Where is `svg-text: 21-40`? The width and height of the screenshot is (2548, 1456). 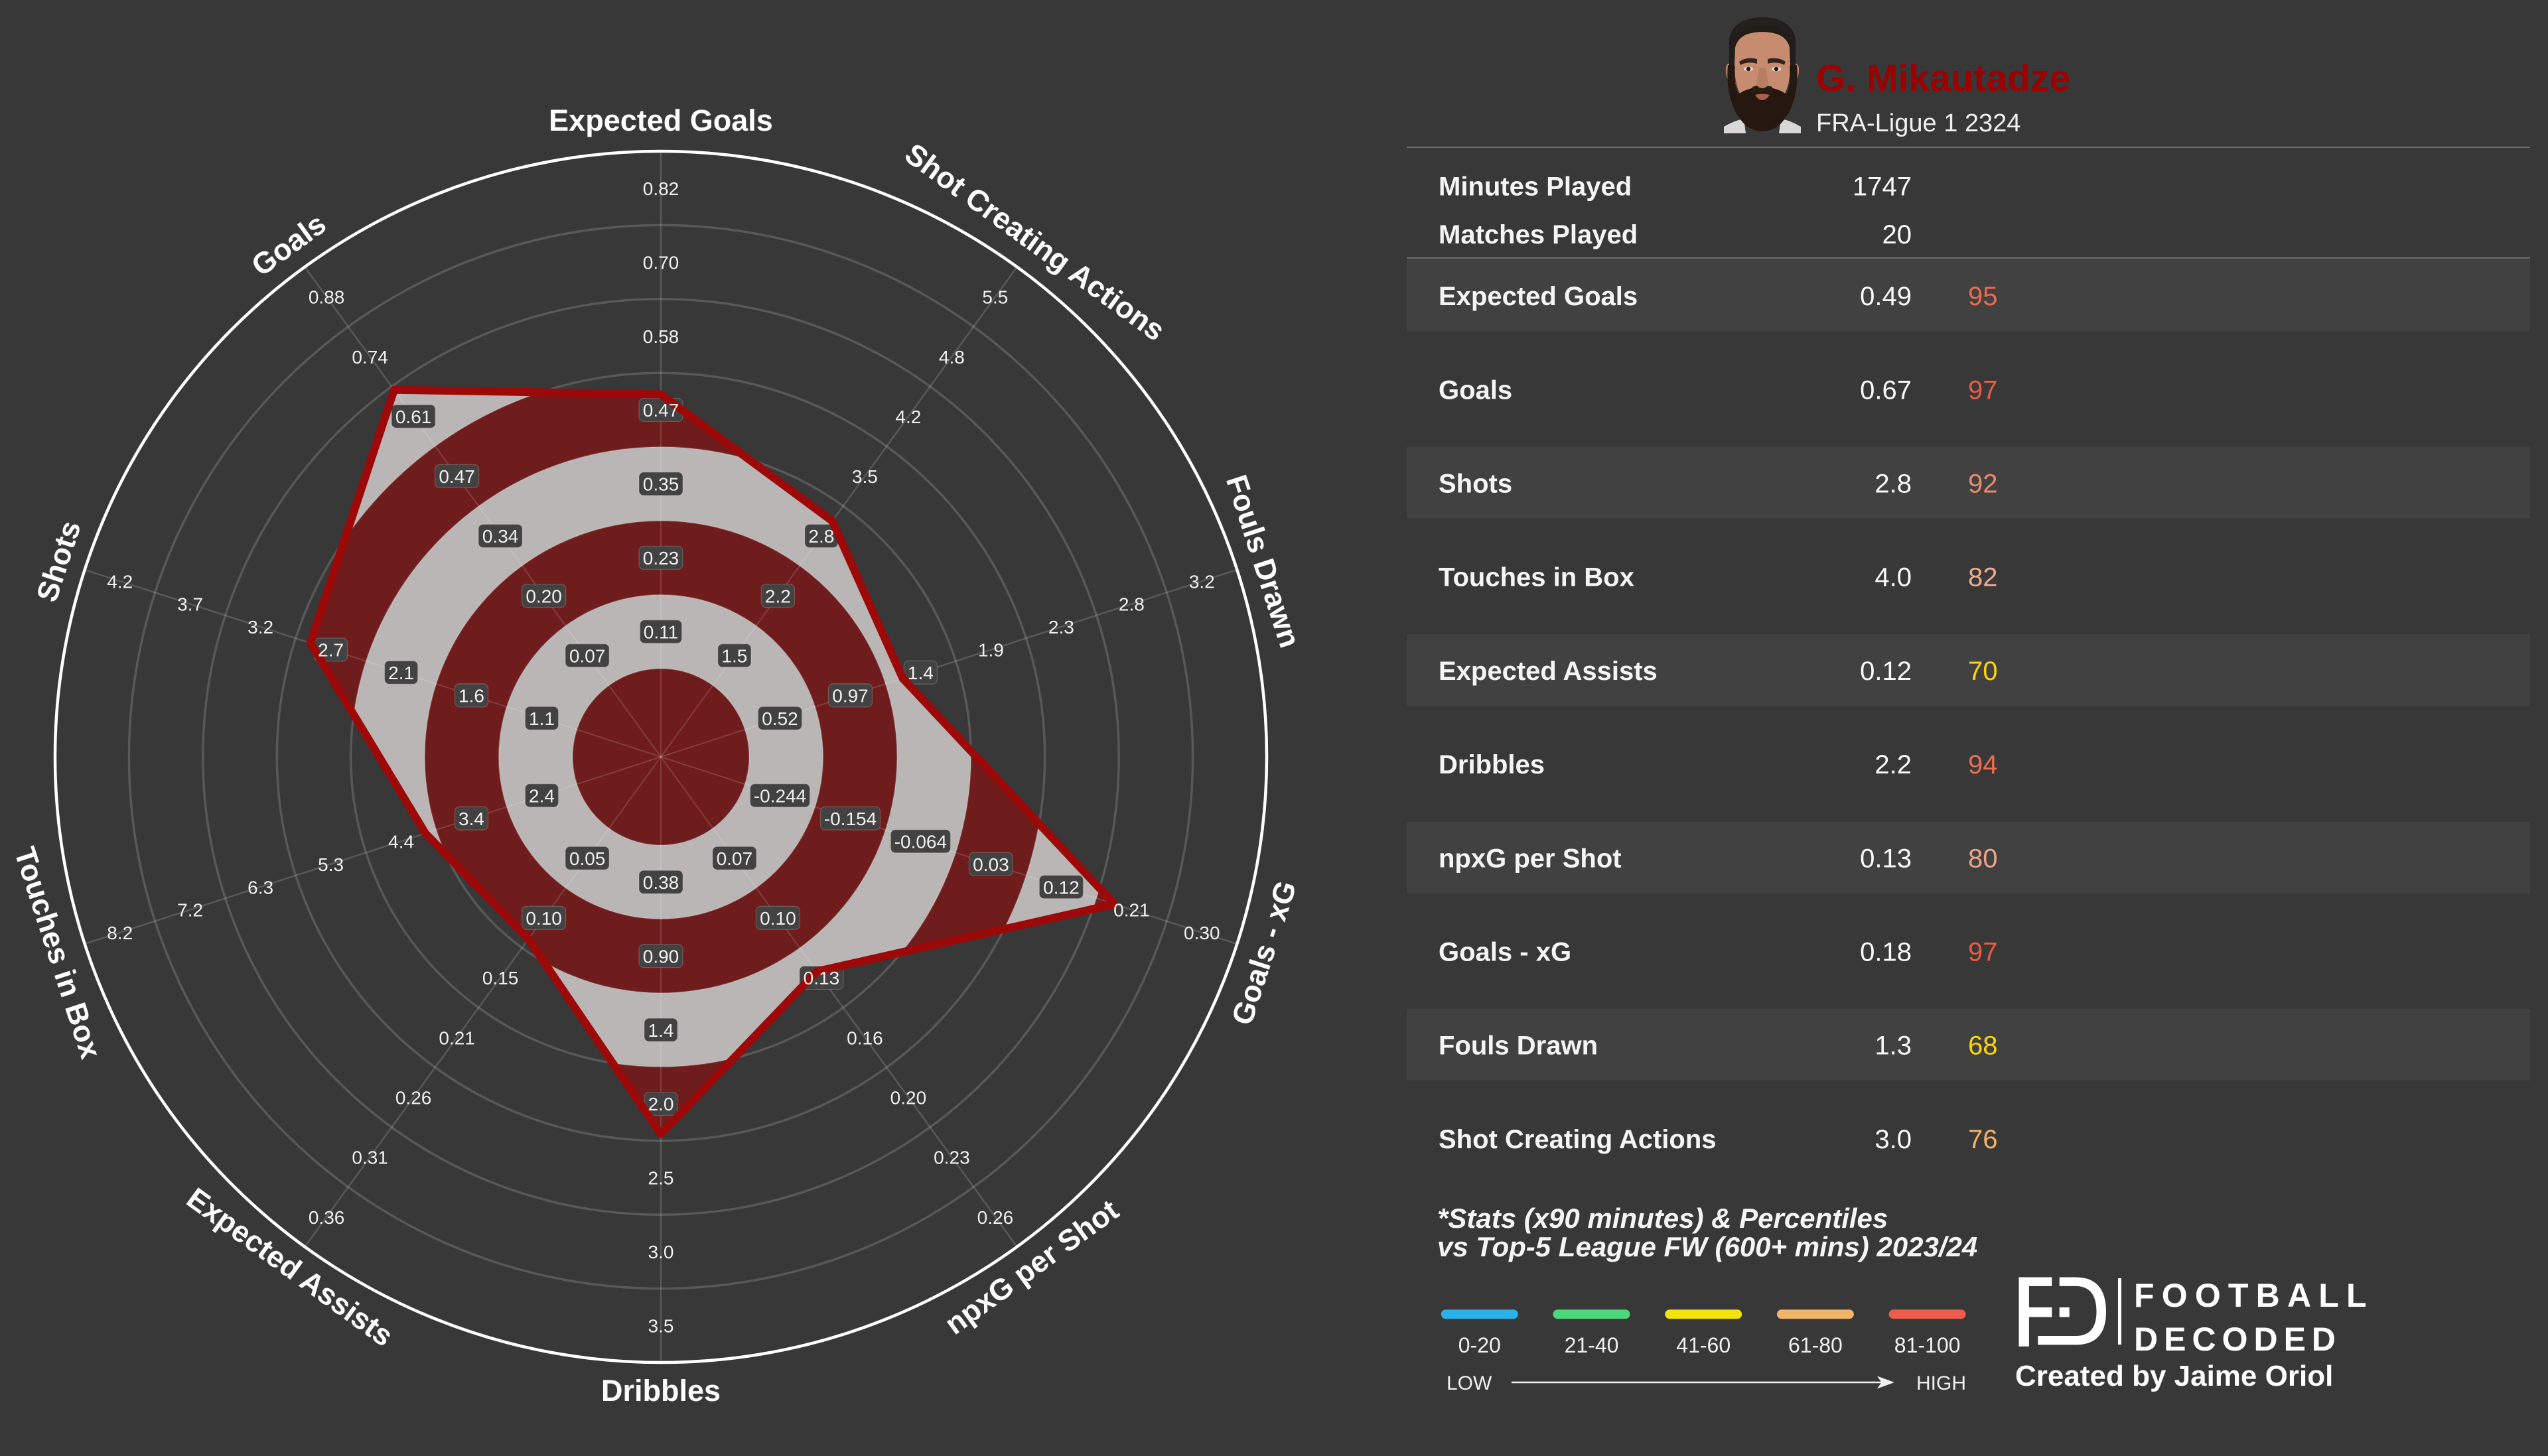 svg-text: 21-40 is located at coordinates (1592, 1345).